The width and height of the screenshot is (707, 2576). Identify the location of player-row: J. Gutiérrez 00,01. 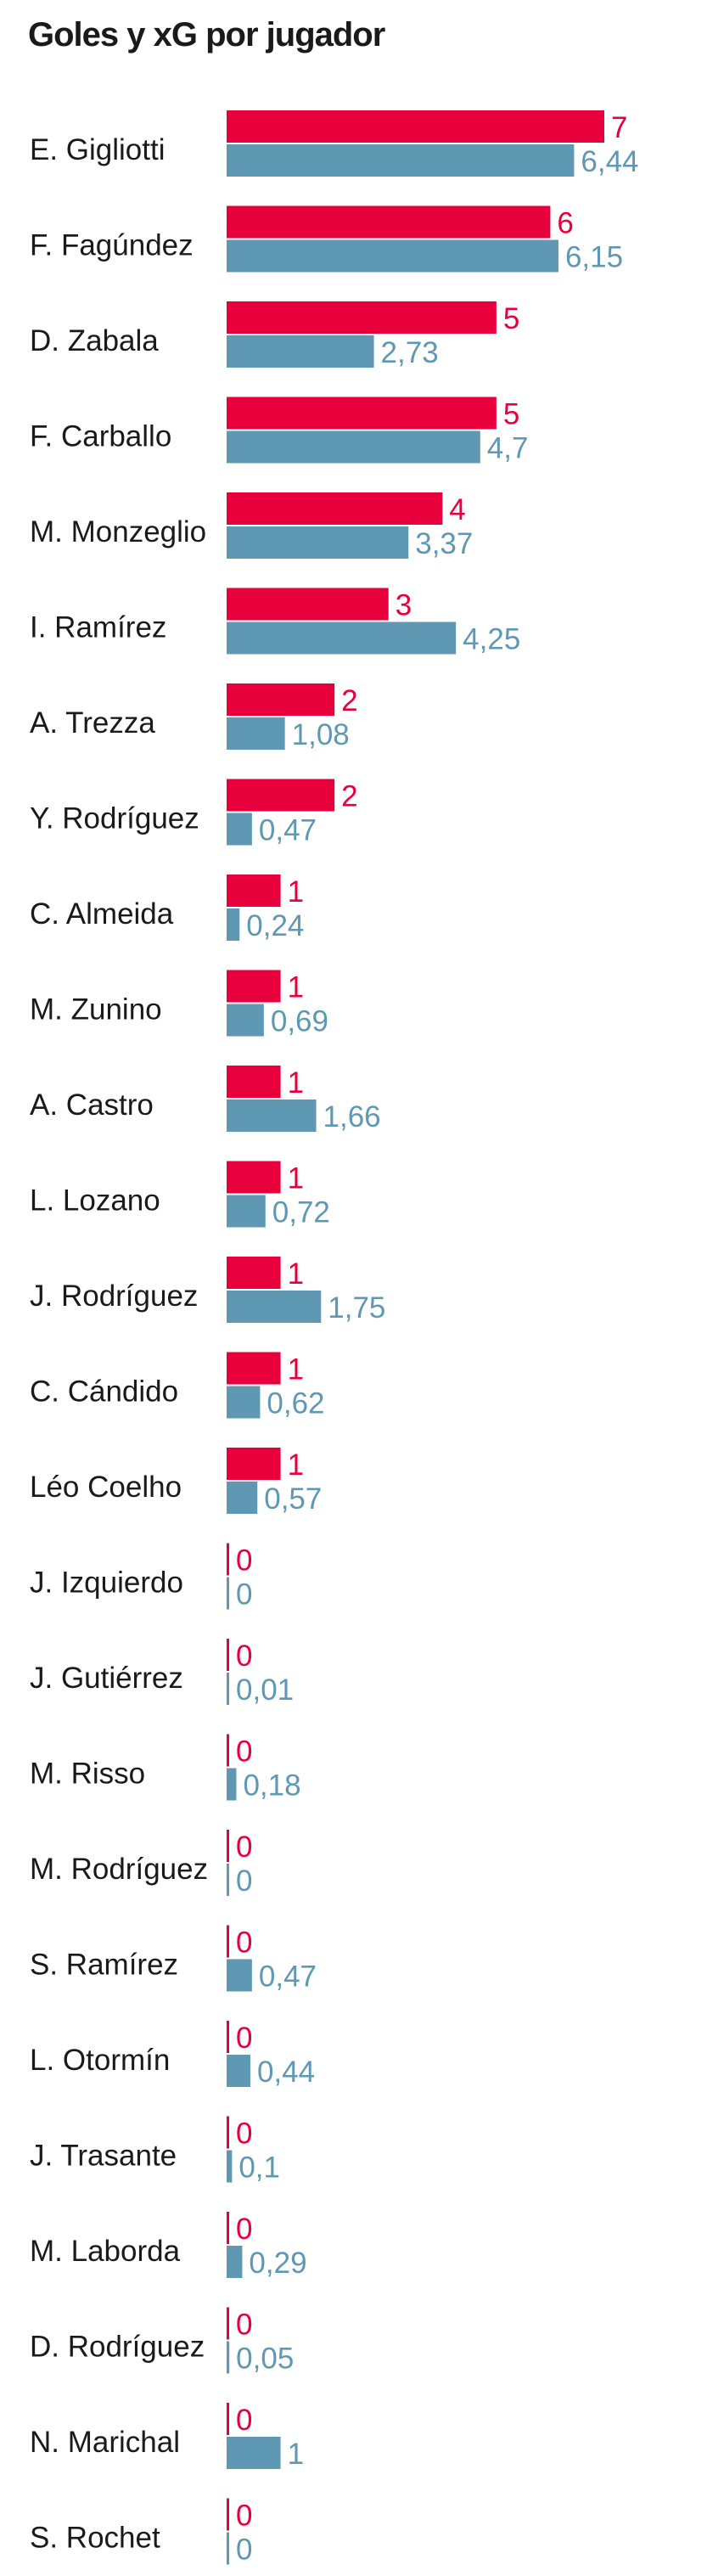
(162, 1673).